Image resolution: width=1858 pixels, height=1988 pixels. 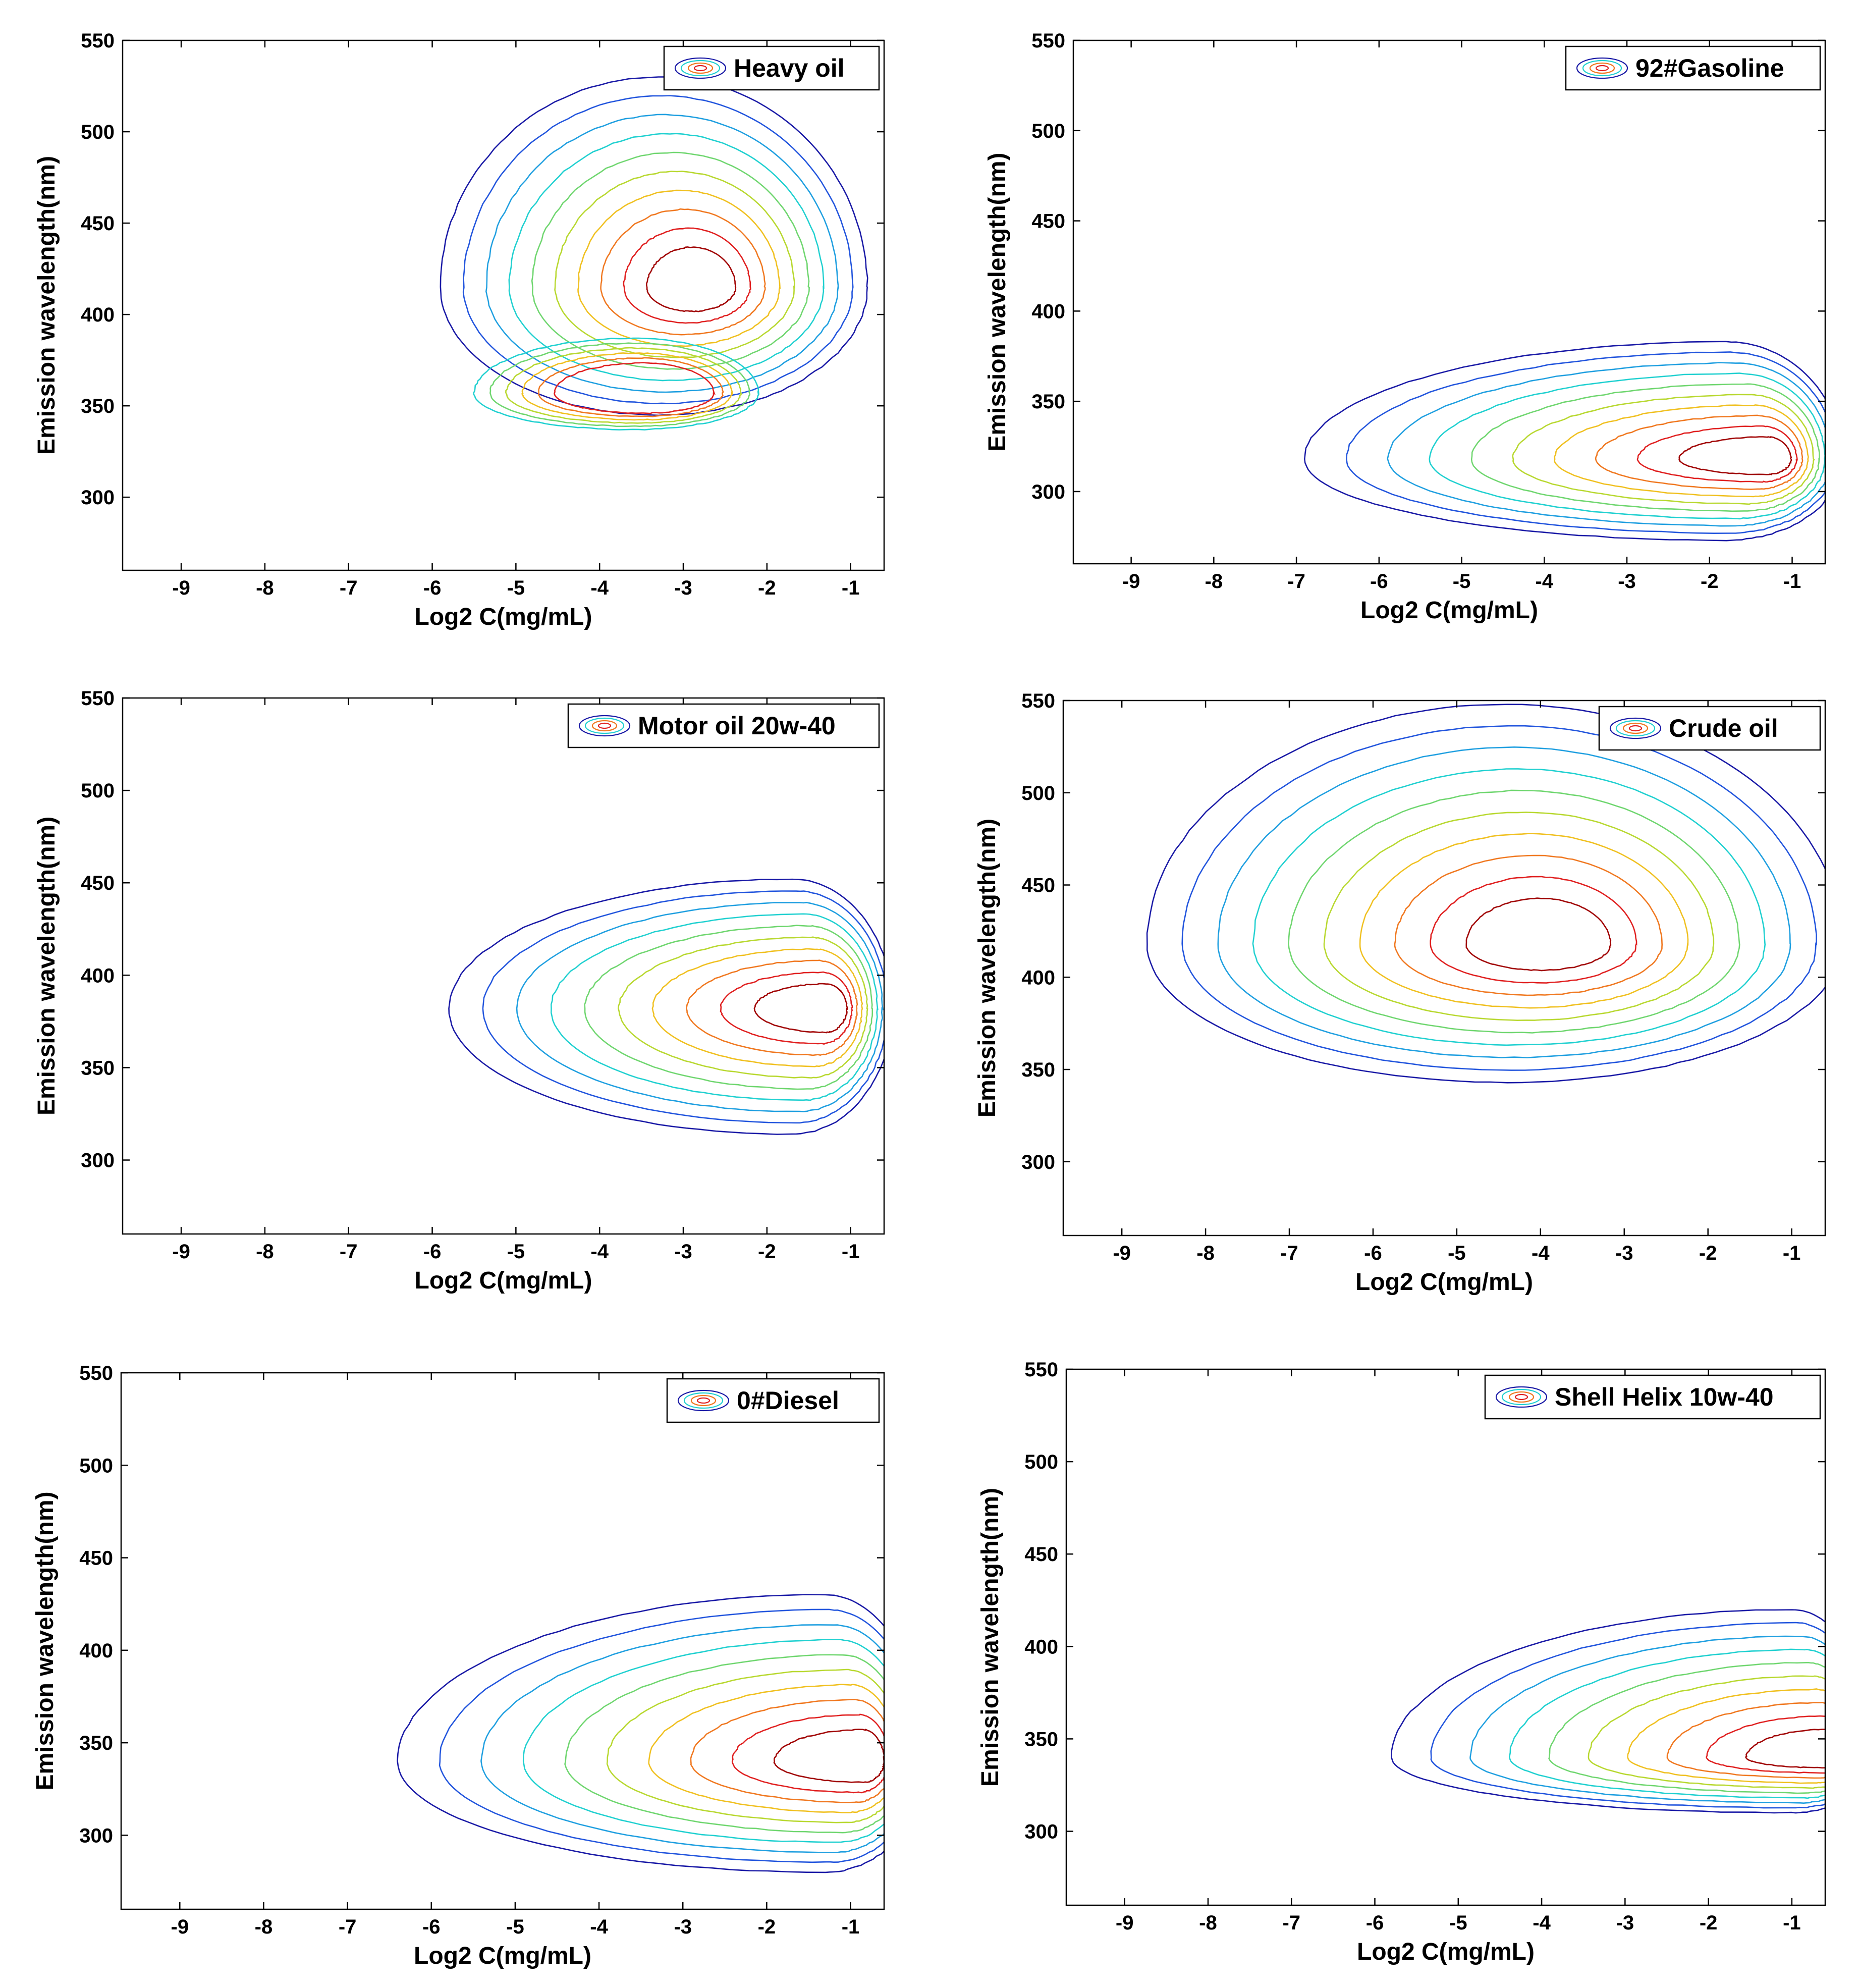 I want to click on axes-frame, so click(x=503, y=966).